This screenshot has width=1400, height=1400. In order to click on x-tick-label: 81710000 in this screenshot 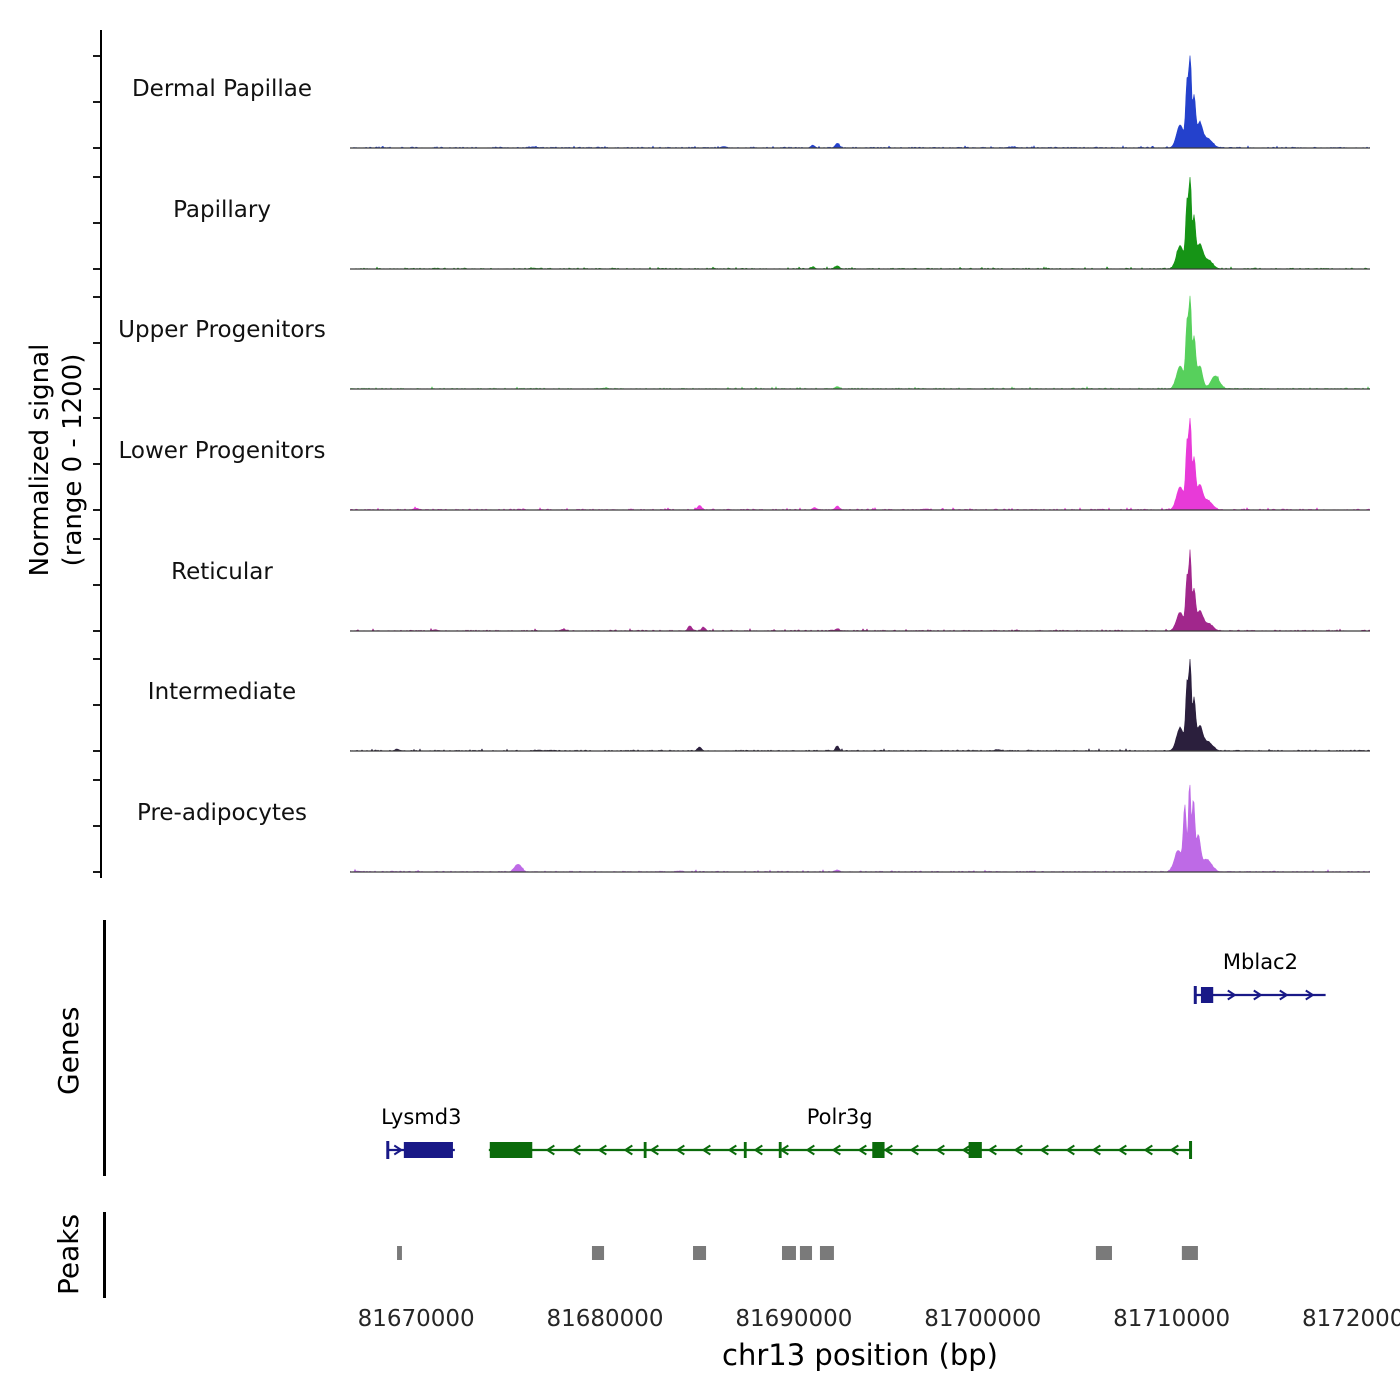, I will do `click(1172, 1319)`.